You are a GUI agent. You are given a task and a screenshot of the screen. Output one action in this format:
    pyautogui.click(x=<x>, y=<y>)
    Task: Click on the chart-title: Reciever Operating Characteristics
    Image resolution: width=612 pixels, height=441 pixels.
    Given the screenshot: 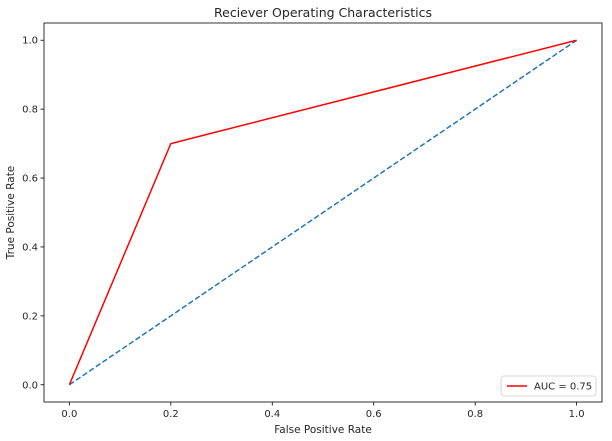 What is the action you would take?
    pyautogui.click(x=323, y=12)
    